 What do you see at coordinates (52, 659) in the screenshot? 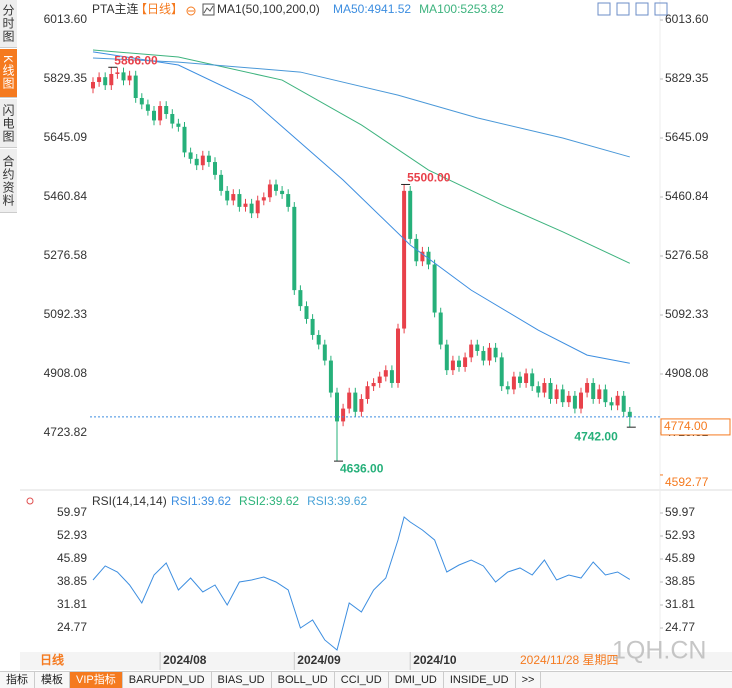
I see `period-button: 日线` at bounding box center [52, 659].